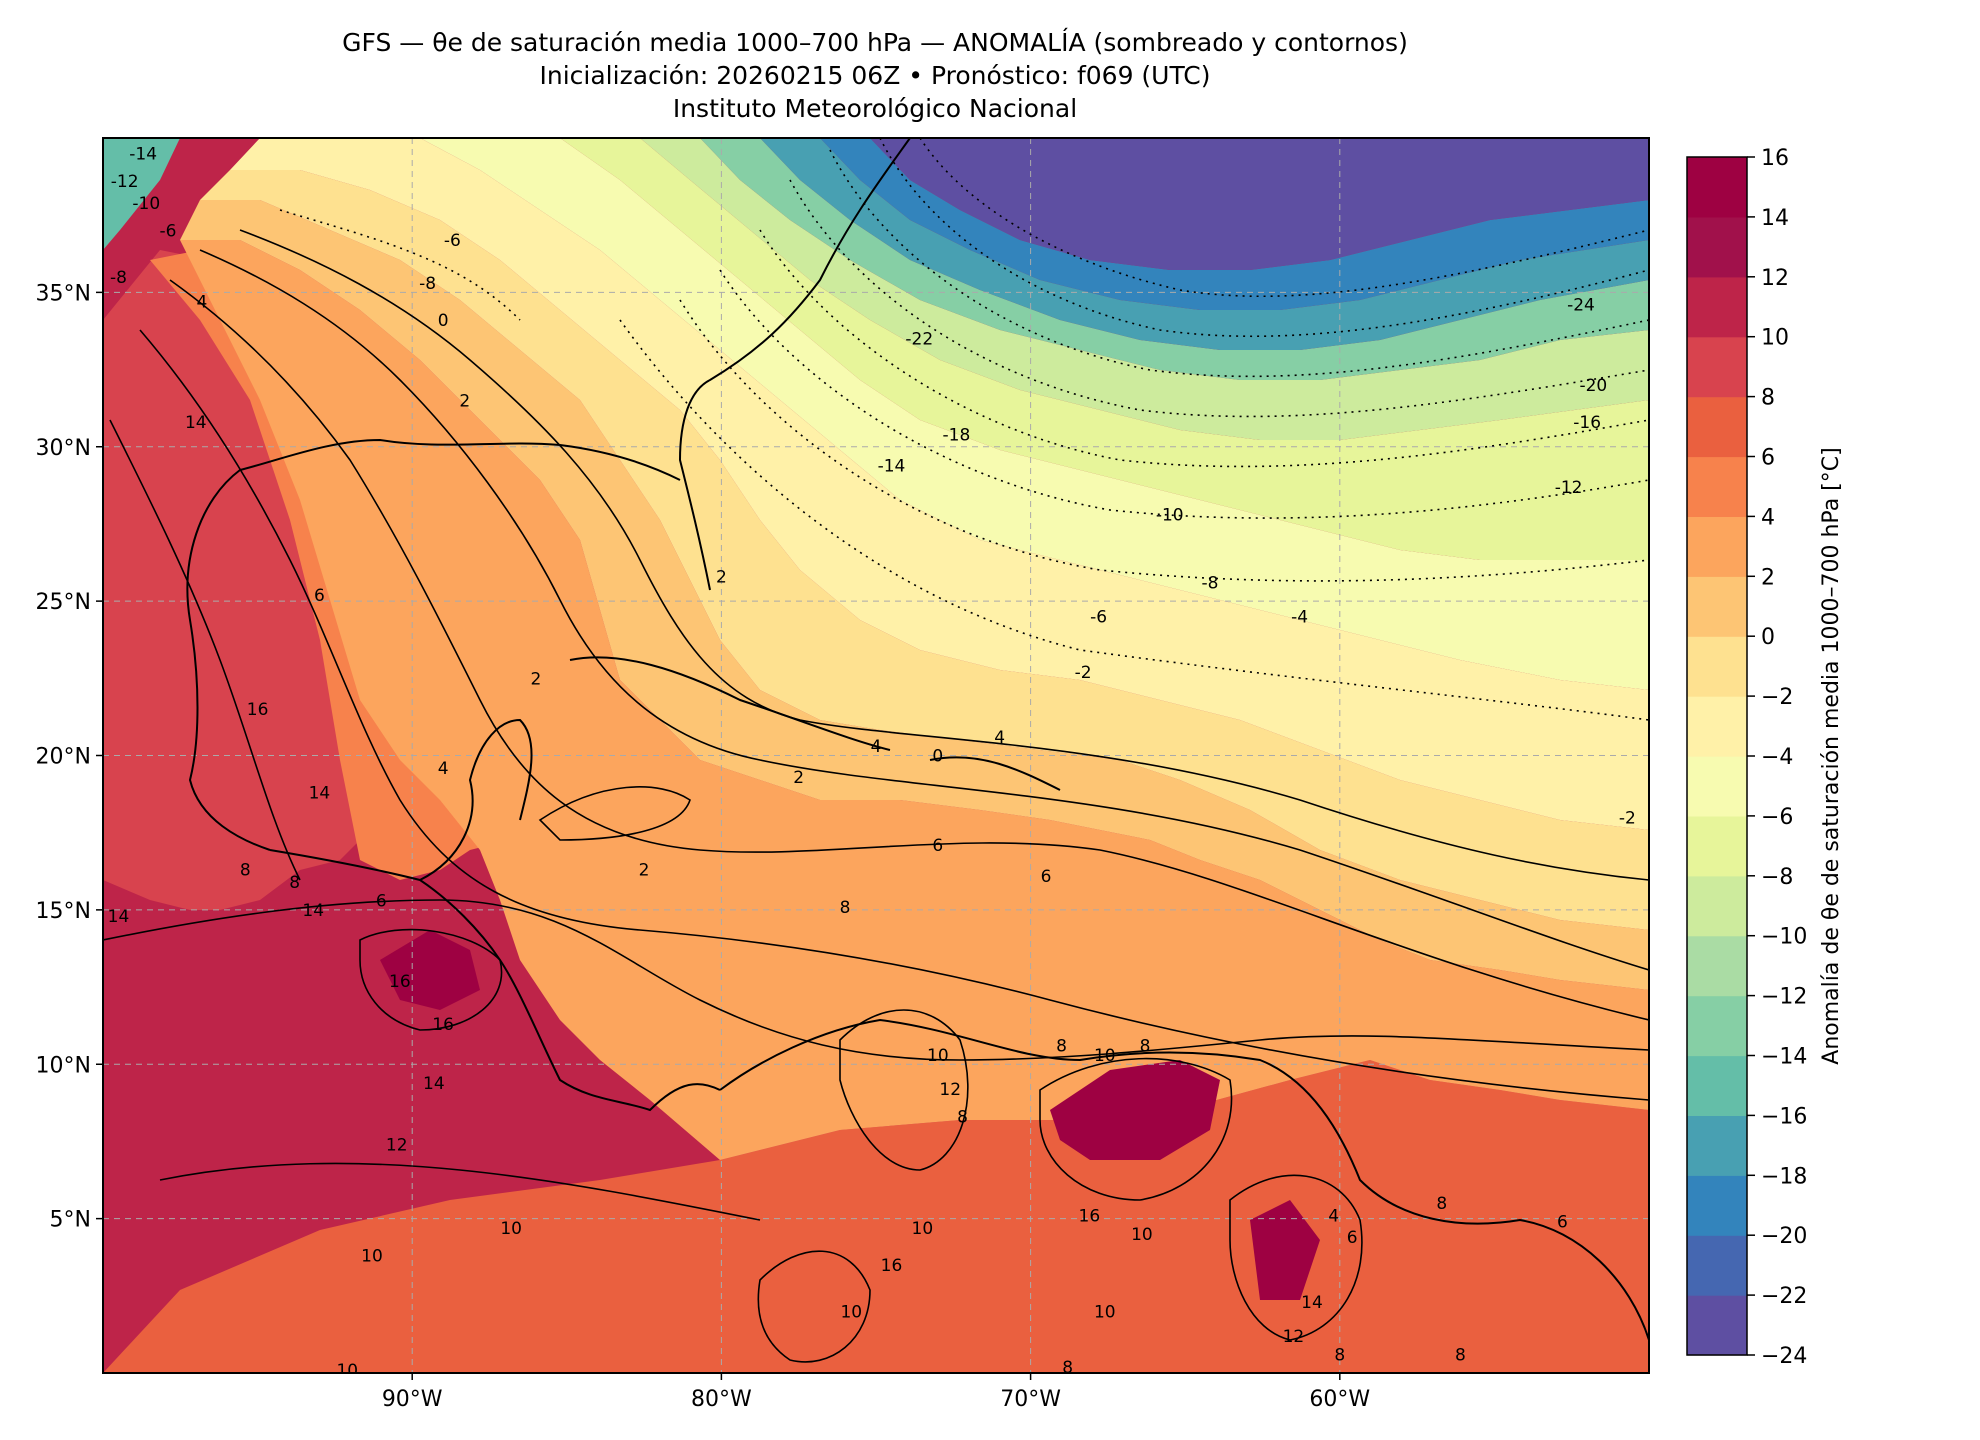 The width and height of the screenshot is (1980, 1440). I want to click on title-line-3: Instituto Meteorológico Nacional, so click(875, 108).